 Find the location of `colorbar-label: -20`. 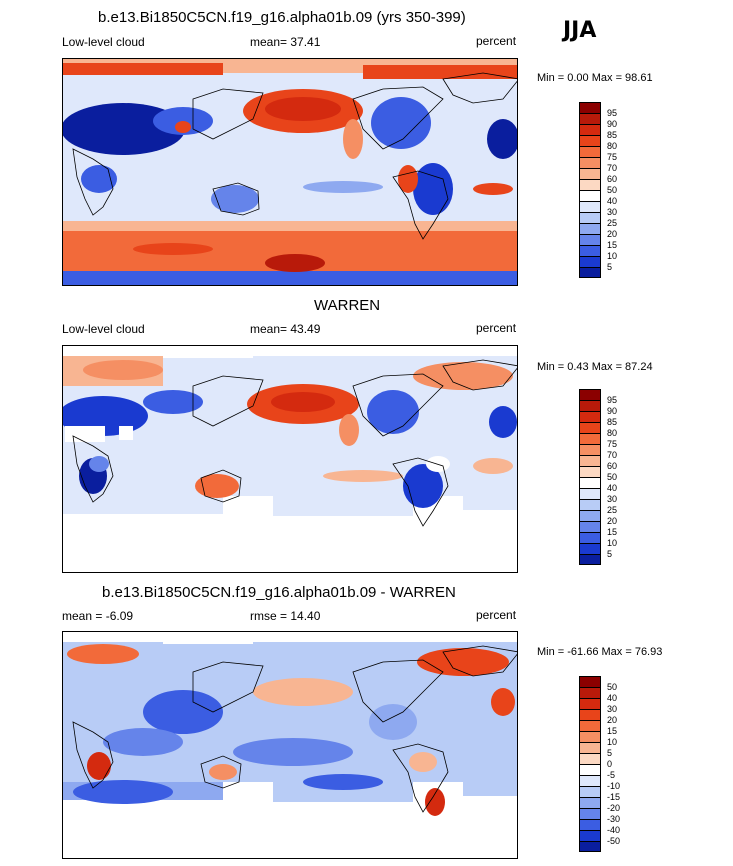

colorbar-label: -20 is located at coordinates (614, 808).